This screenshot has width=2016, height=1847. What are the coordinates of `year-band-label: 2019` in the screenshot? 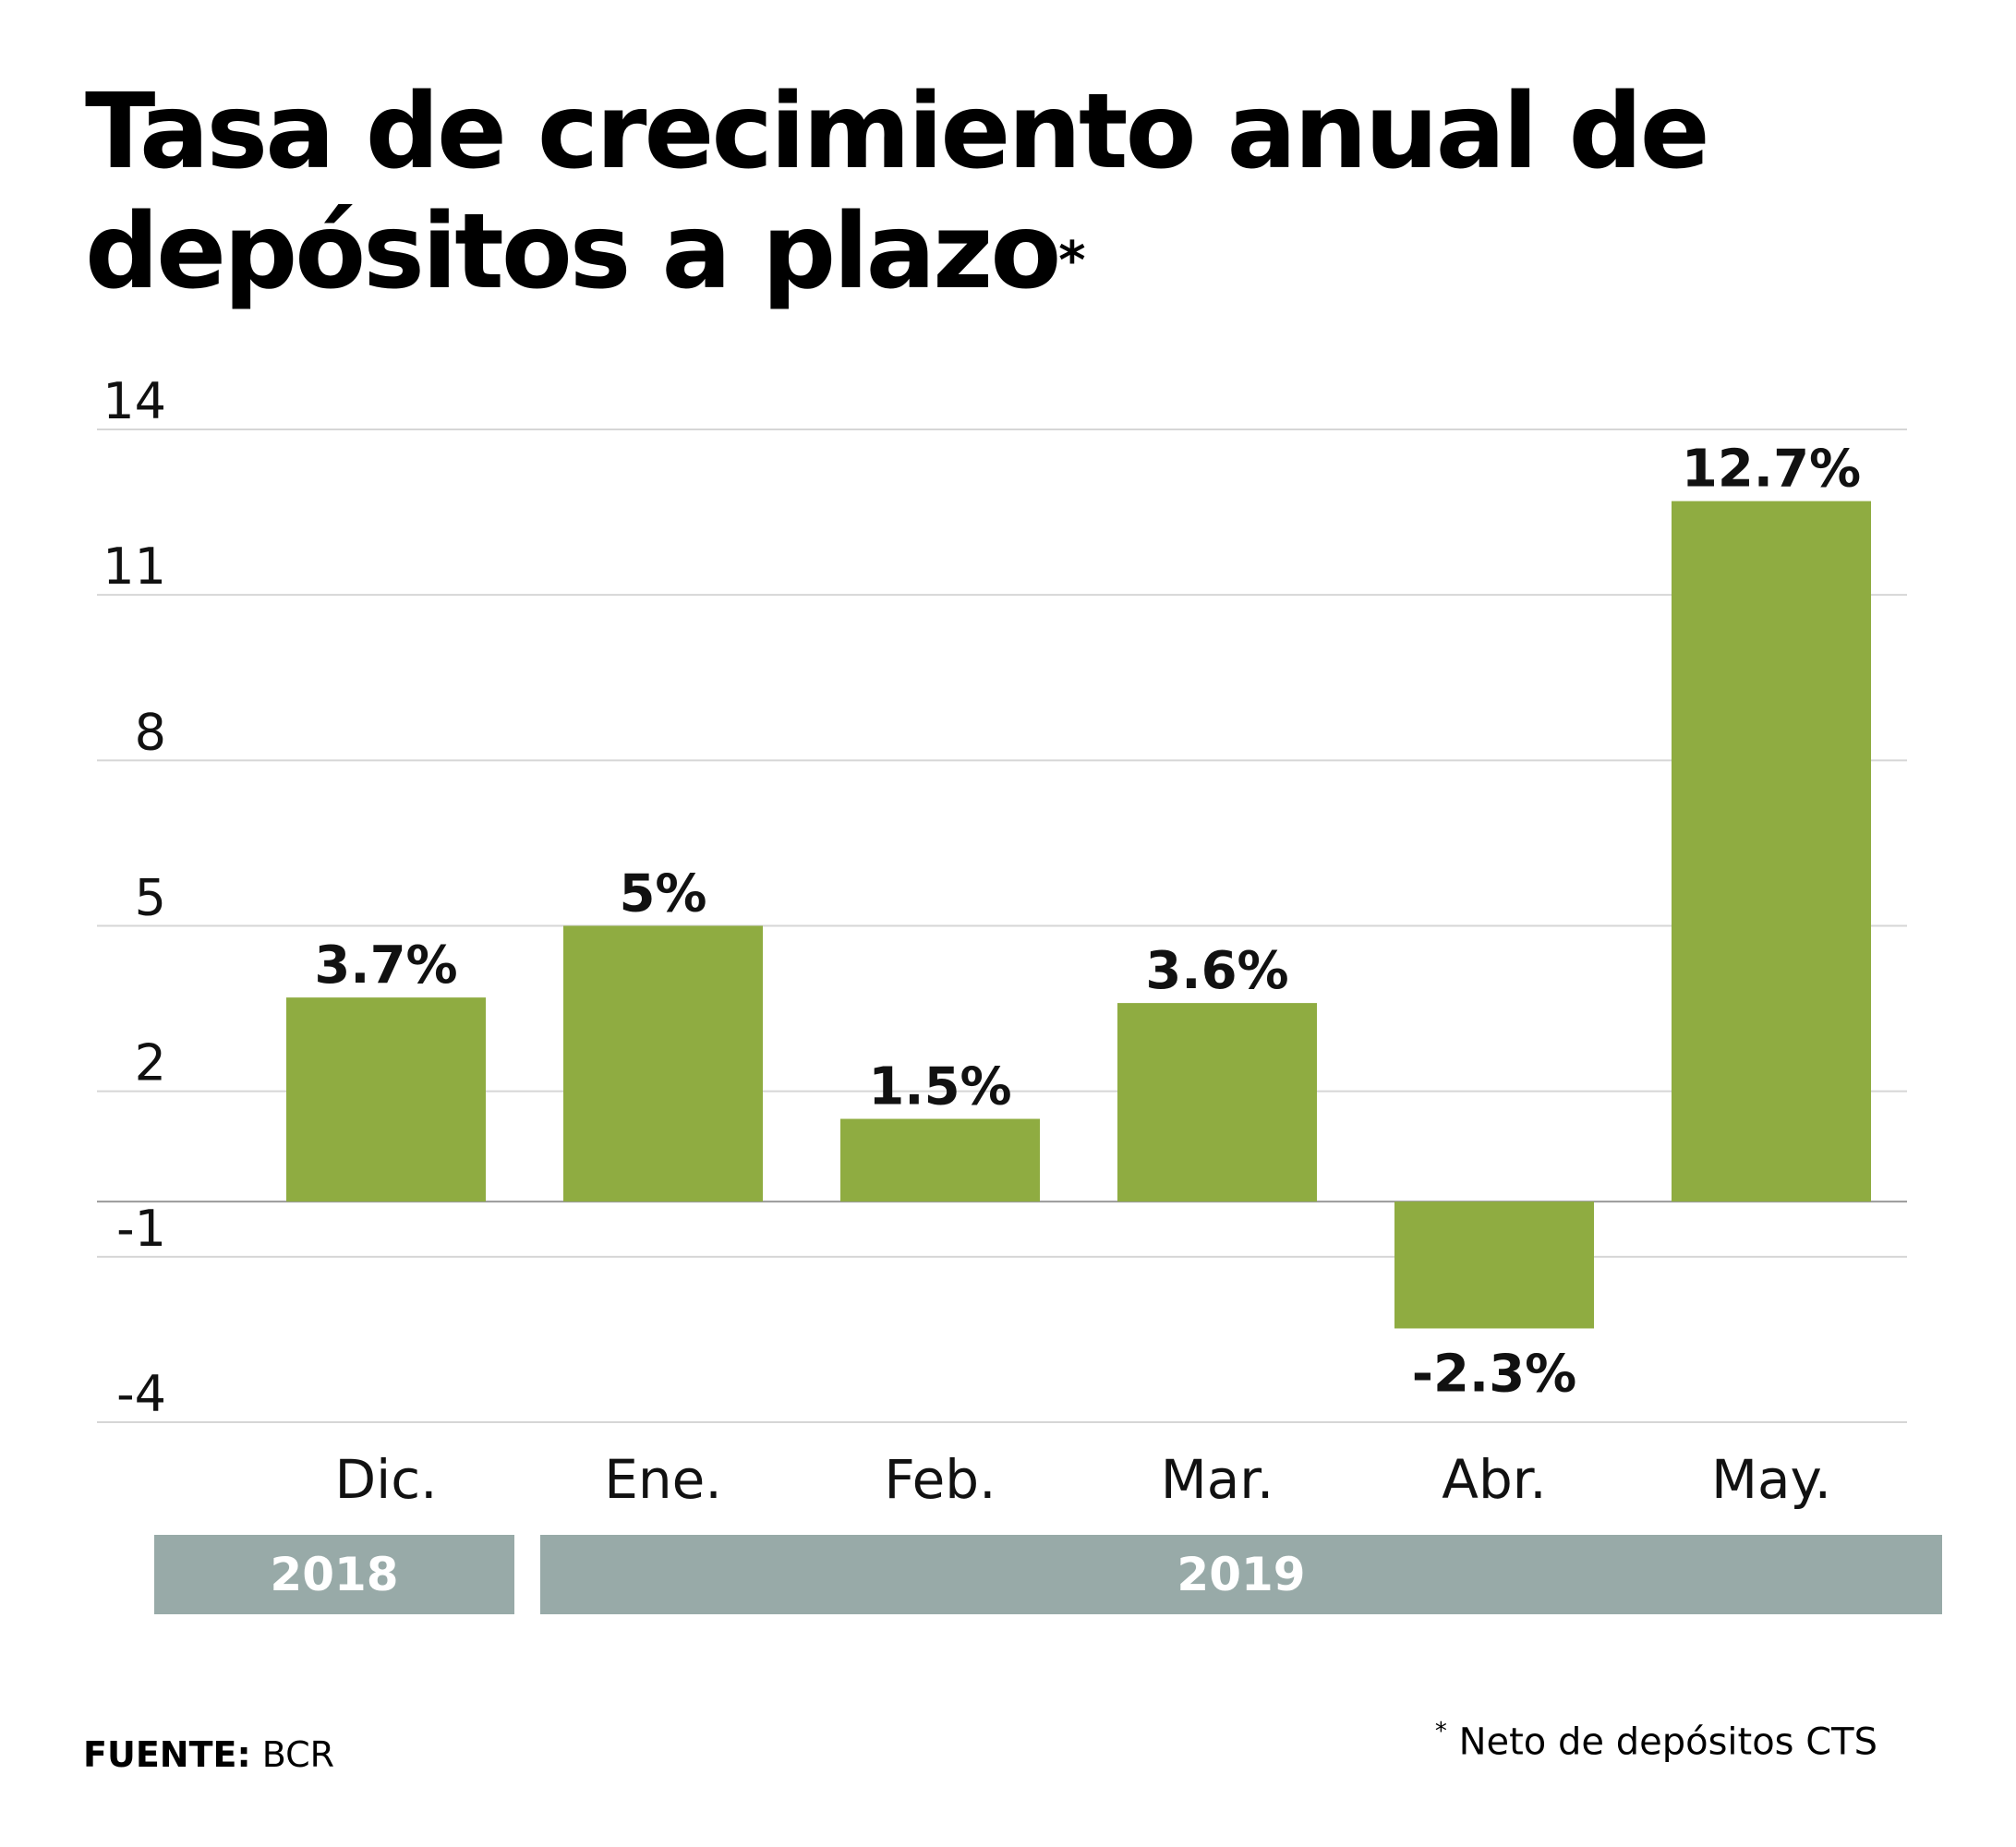 It's located at (1241, 1575).